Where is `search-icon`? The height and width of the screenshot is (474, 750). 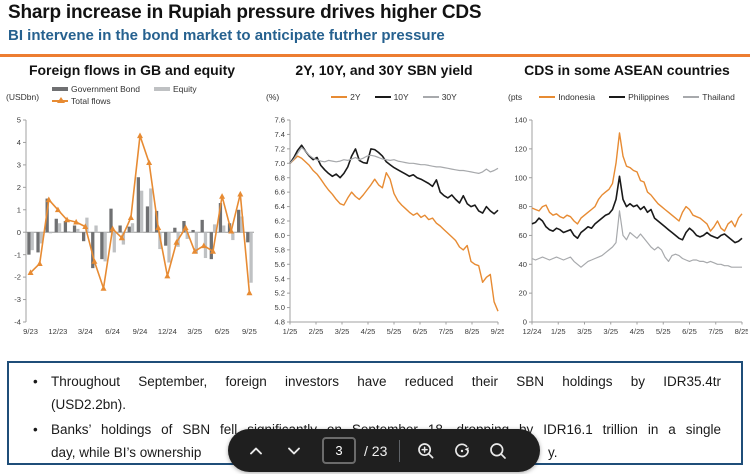
search-icon is located at coordinates (498, 450).